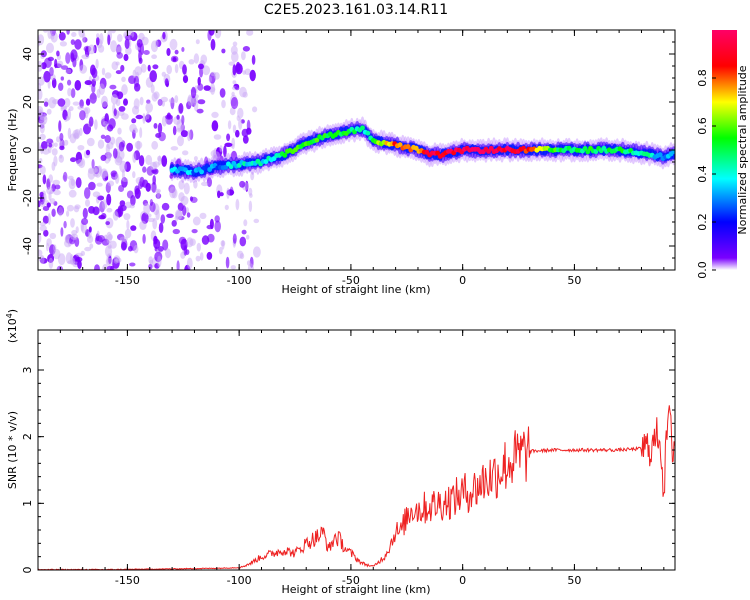  I want to click on spectrogram-ytick-label: 40, so click(27, 54).